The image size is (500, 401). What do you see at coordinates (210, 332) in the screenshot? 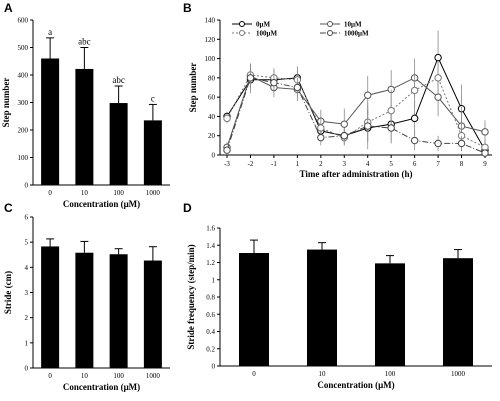
I see `y-tick-label: 0.4` at bounding box center [210, 332].